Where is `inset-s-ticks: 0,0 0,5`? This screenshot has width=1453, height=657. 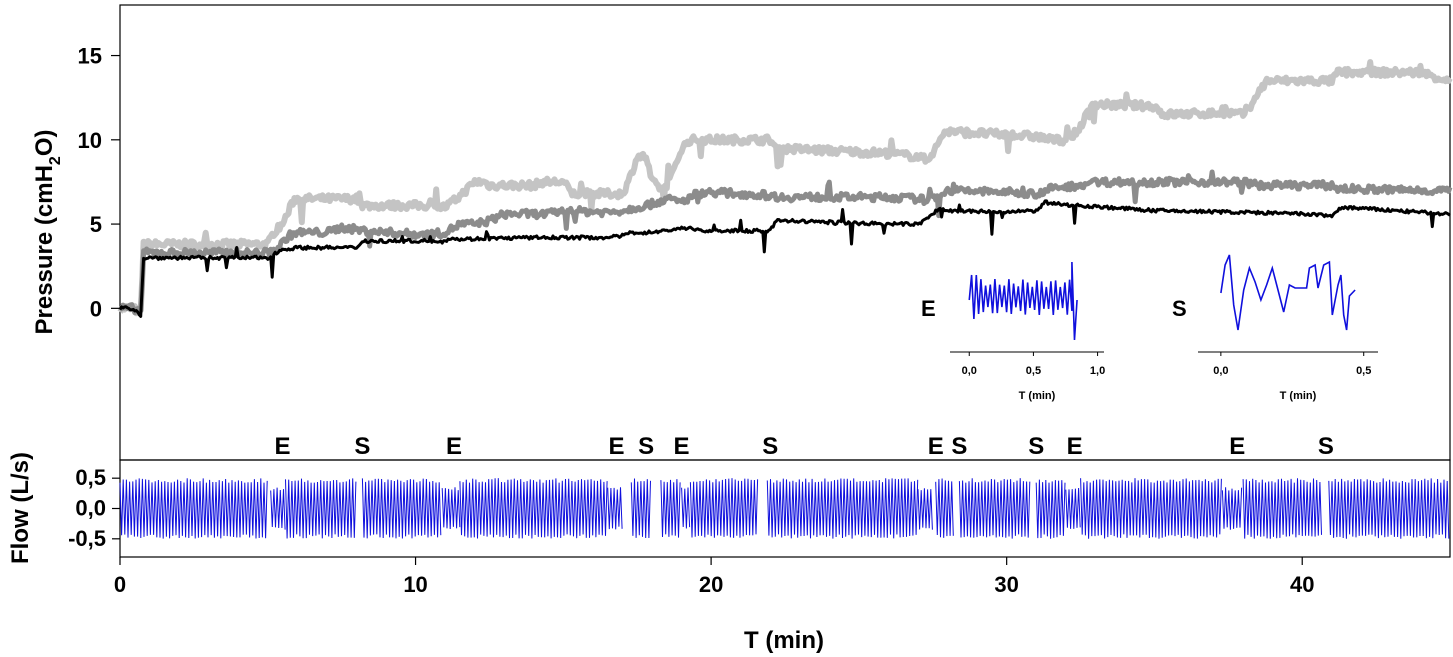
inset-s-ticks: 0,0 0,5 is located at coordinates (1292, 364).